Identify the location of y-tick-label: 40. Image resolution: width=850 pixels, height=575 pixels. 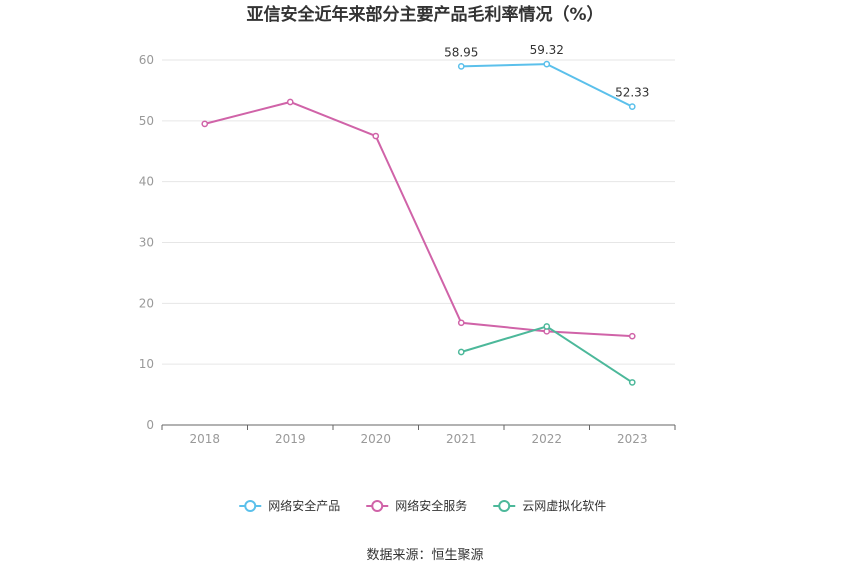
(146, 182).